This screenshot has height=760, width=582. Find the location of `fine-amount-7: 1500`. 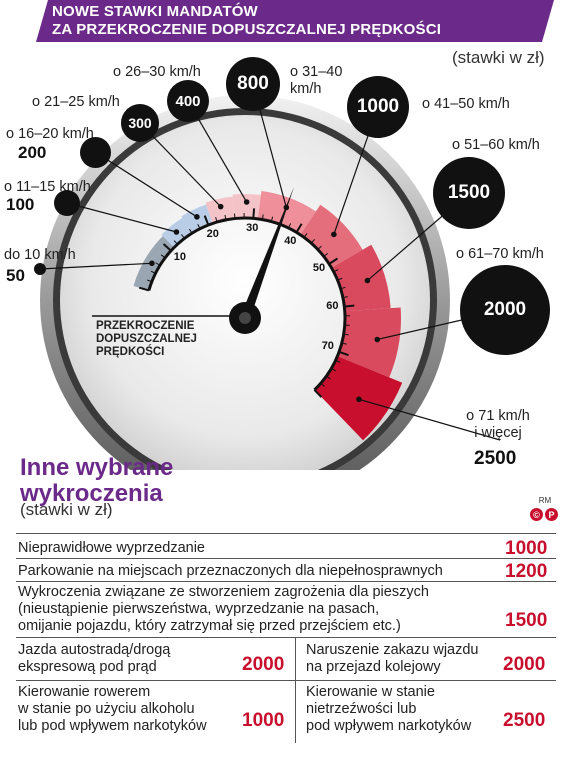

fine-amount-7: 1500 is located at coordinates (469, 192).